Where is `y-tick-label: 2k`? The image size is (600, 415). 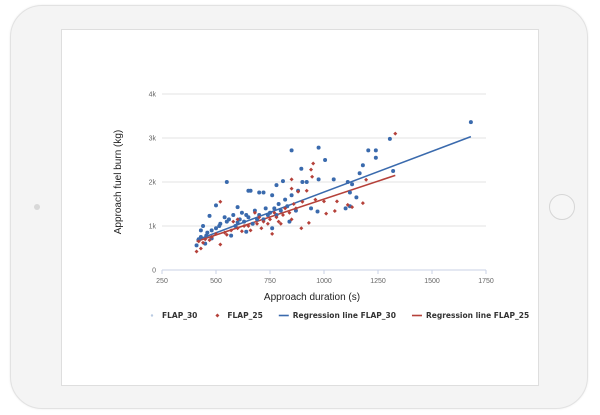
y-tick-label: 2k is located at coordinates (153, 183).